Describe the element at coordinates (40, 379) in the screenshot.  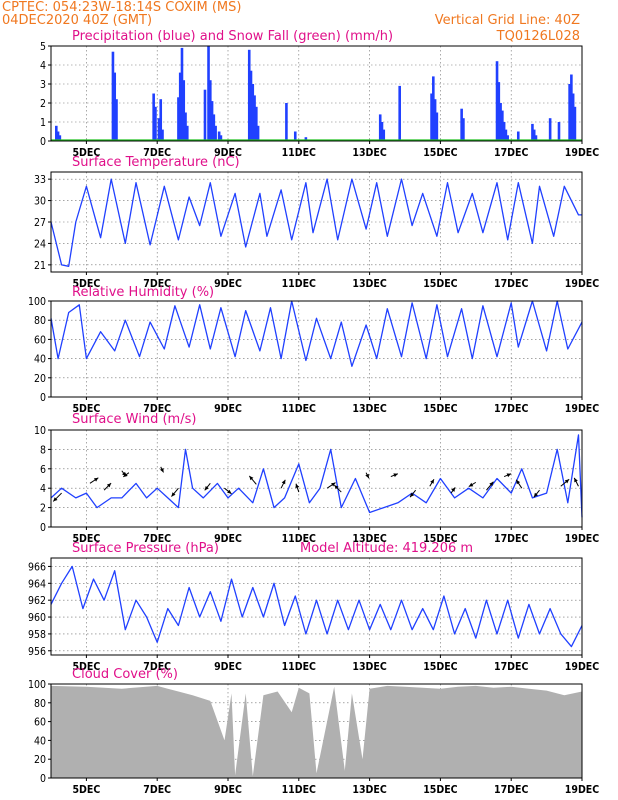
I see `y-tick-label: 20` at that location.